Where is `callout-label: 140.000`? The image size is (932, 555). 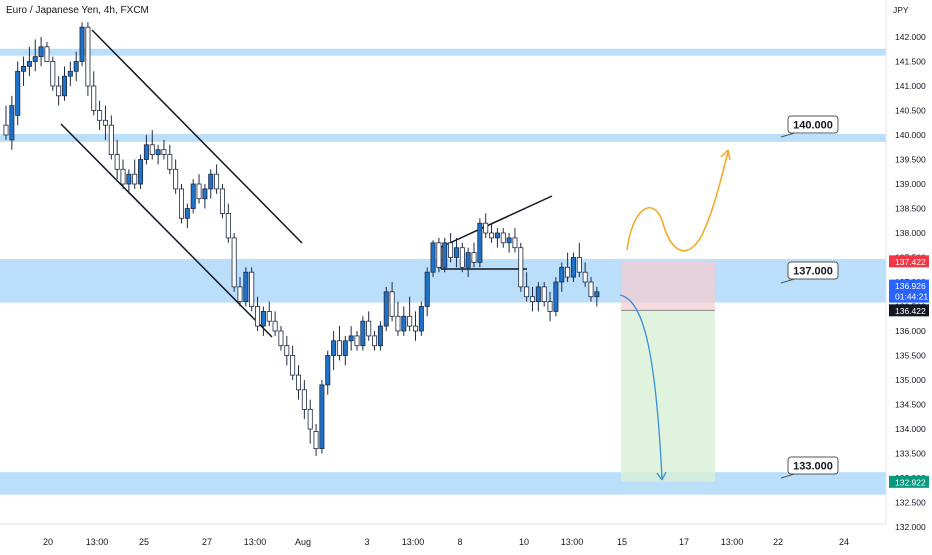 callout-label: 140.000 is located at coordinates (813, 126).